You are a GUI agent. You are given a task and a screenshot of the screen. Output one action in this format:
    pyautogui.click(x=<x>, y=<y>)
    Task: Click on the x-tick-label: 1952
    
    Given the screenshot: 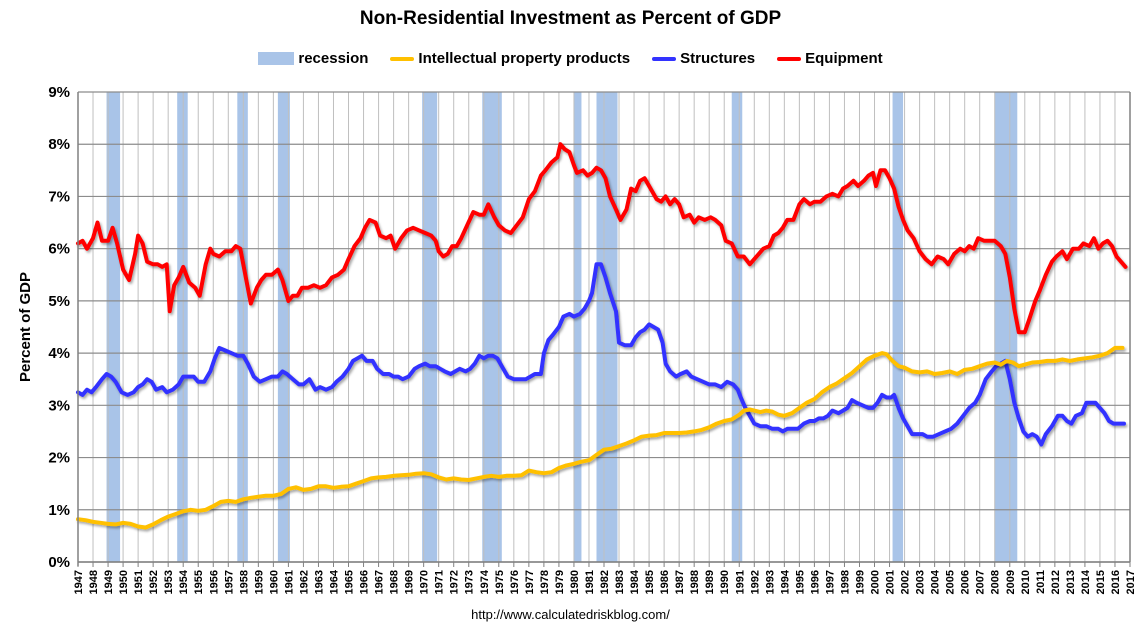 What is the action you would take?
    pyautogui.click(x=154, y=582)
    